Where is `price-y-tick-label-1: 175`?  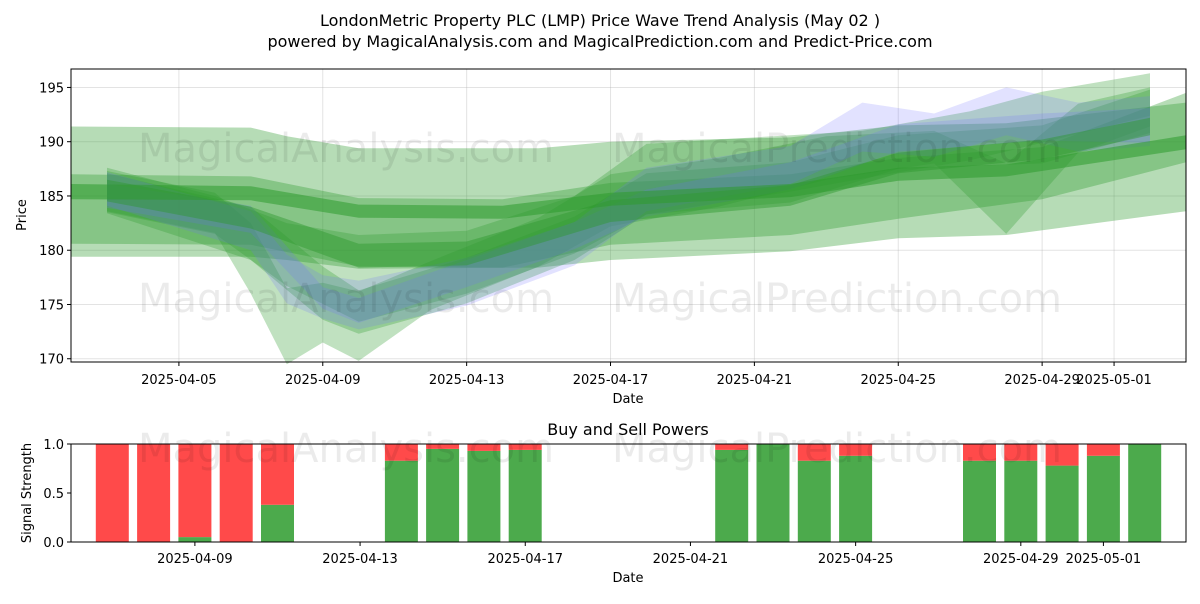
price-y-tick-label-1: 175 is located at coordinates (51, 305).